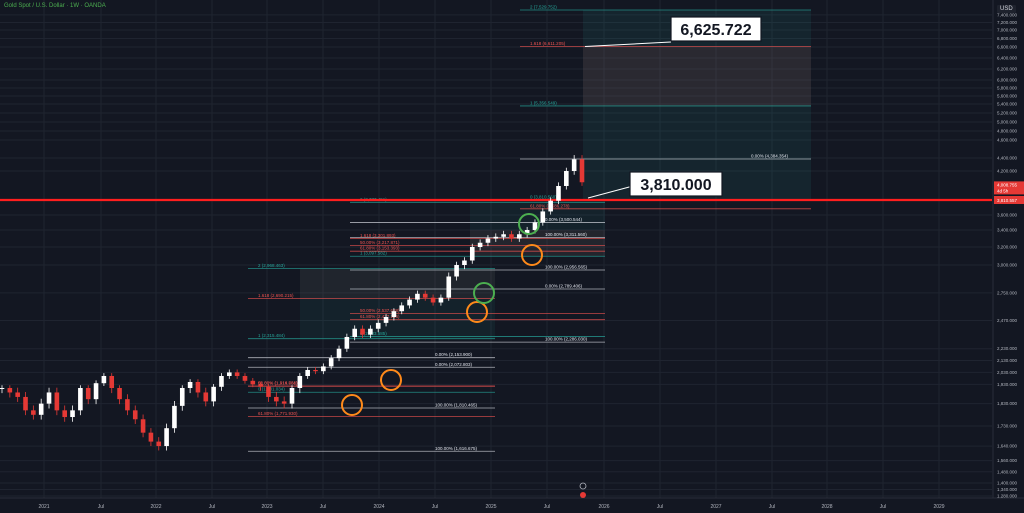 The width and height of the screenshot is (1024, 513). What do you see at coordinates (583, 495) in the screenshot?
I see `event-flag-icon` at bounding box center [583, 495].